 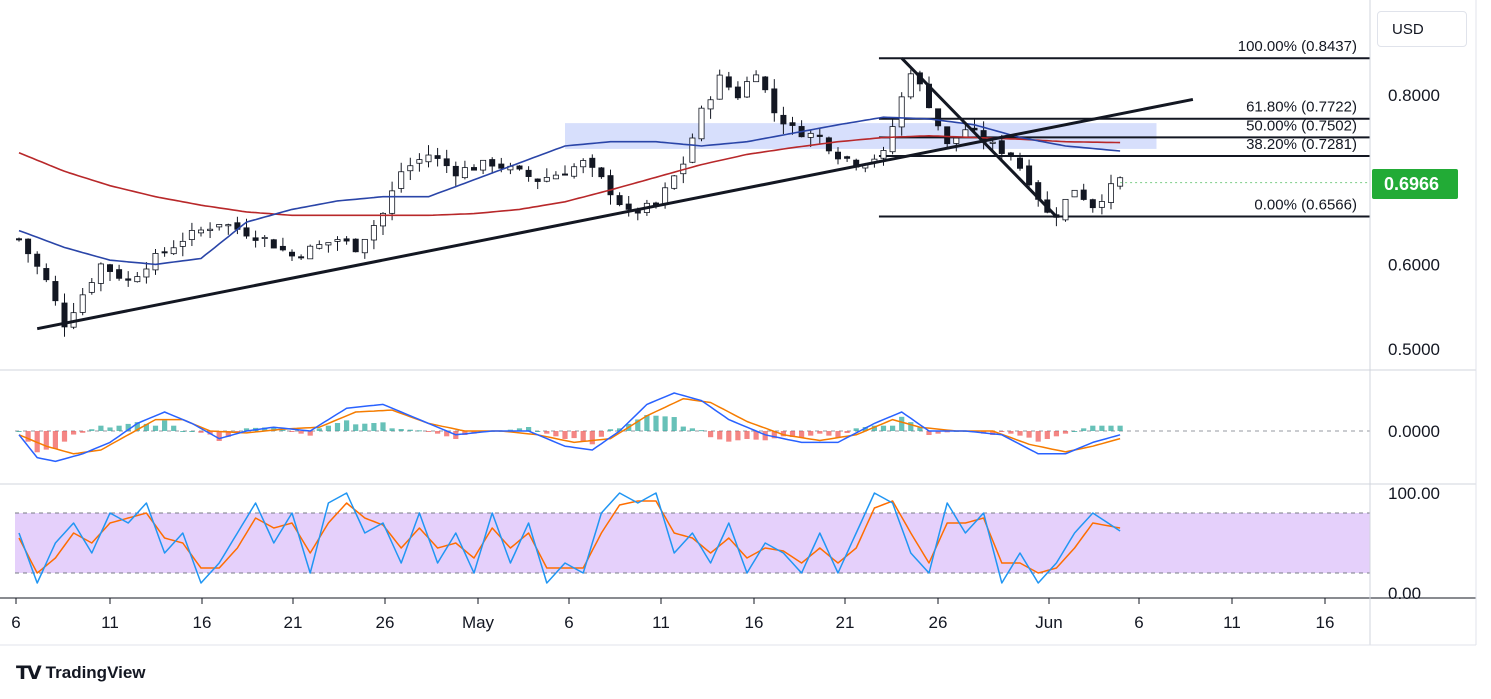 I want to click on tradingview-logo: TV TradingView, so click(x=81, y=673).